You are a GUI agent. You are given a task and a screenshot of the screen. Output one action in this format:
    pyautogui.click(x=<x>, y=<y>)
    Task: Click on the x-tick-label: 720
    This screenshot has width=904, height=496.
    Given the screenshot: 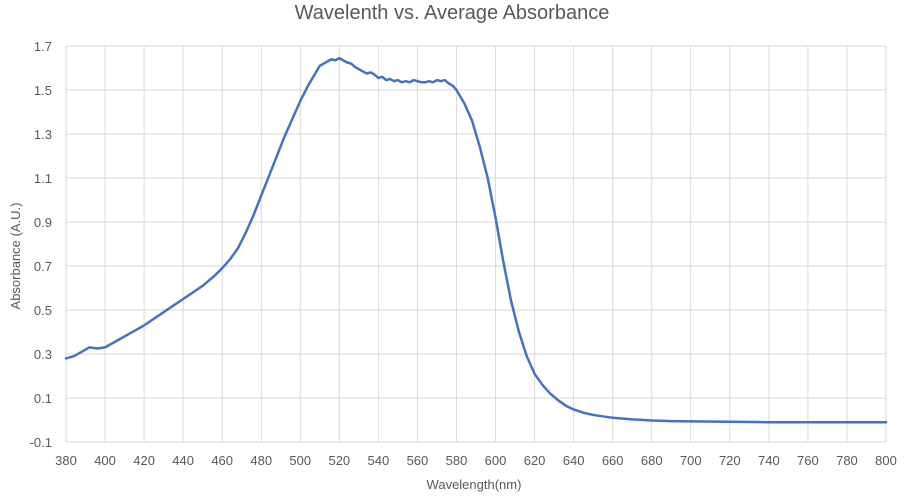 What is the action you would take?
    pyautogui.click(x=730, y=460)
    